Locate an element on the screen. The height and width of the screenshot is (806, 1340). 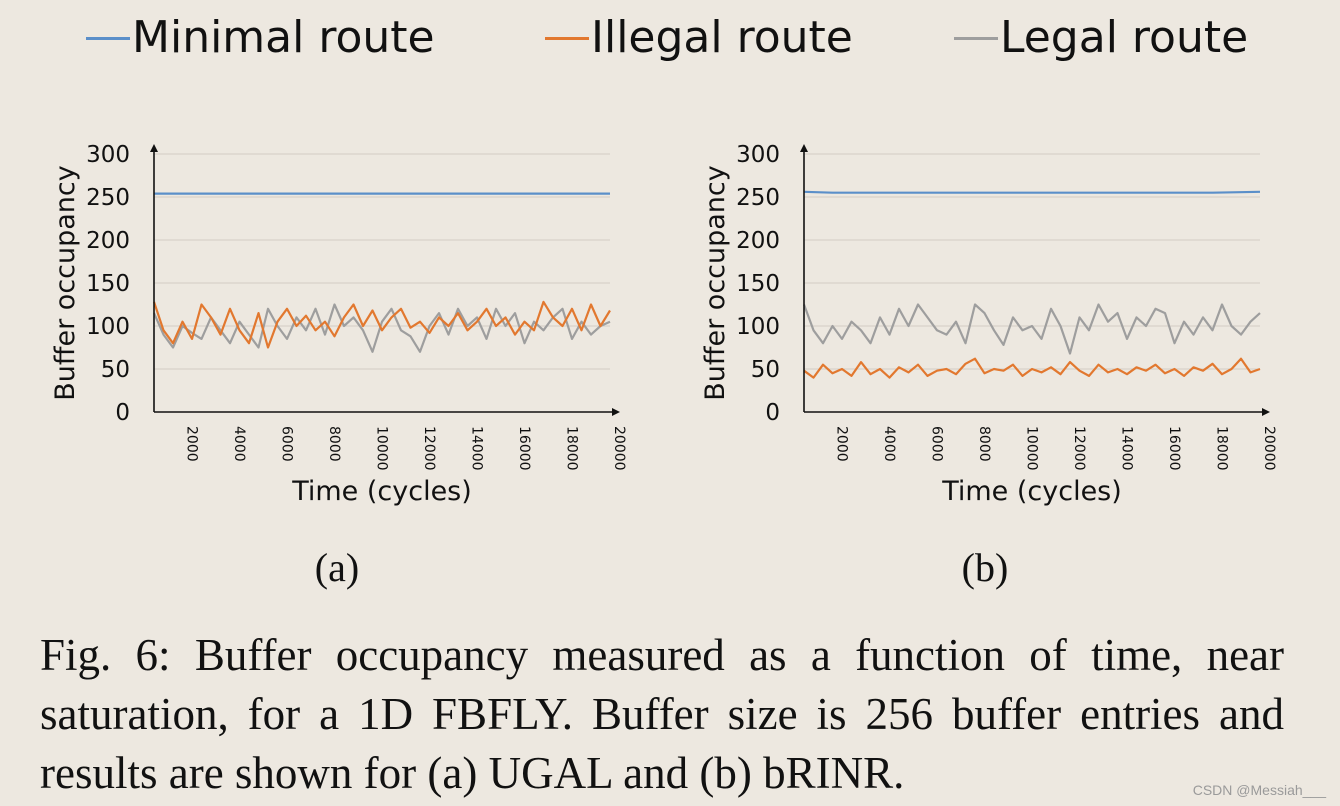
chart-a-y-axis-title: Buffer occupancy is located at coordinates (65, 282).